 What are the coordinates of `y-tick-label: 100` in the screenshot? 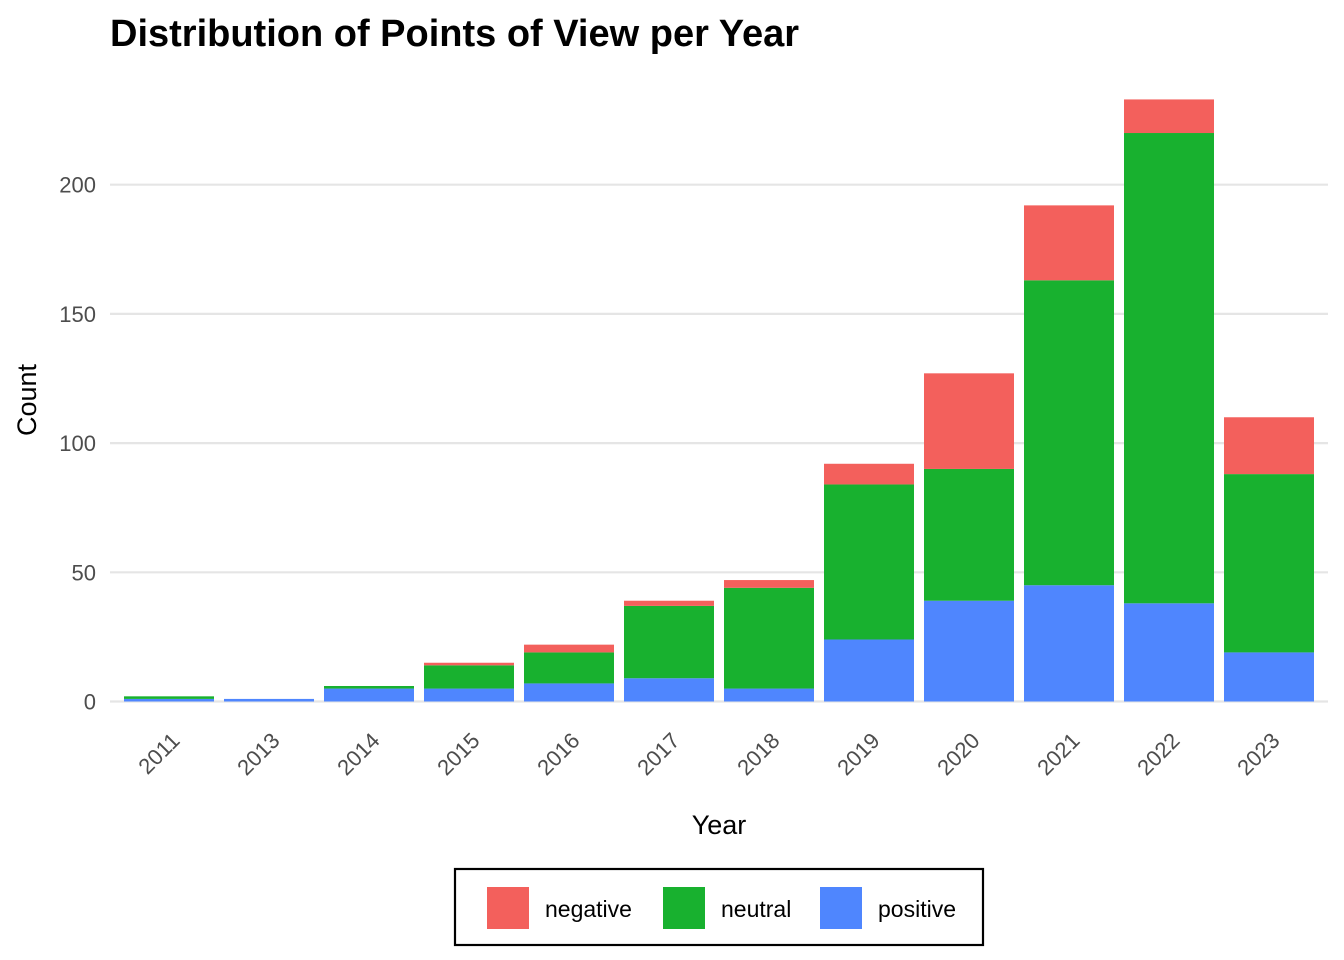 It's located at (77, 443).